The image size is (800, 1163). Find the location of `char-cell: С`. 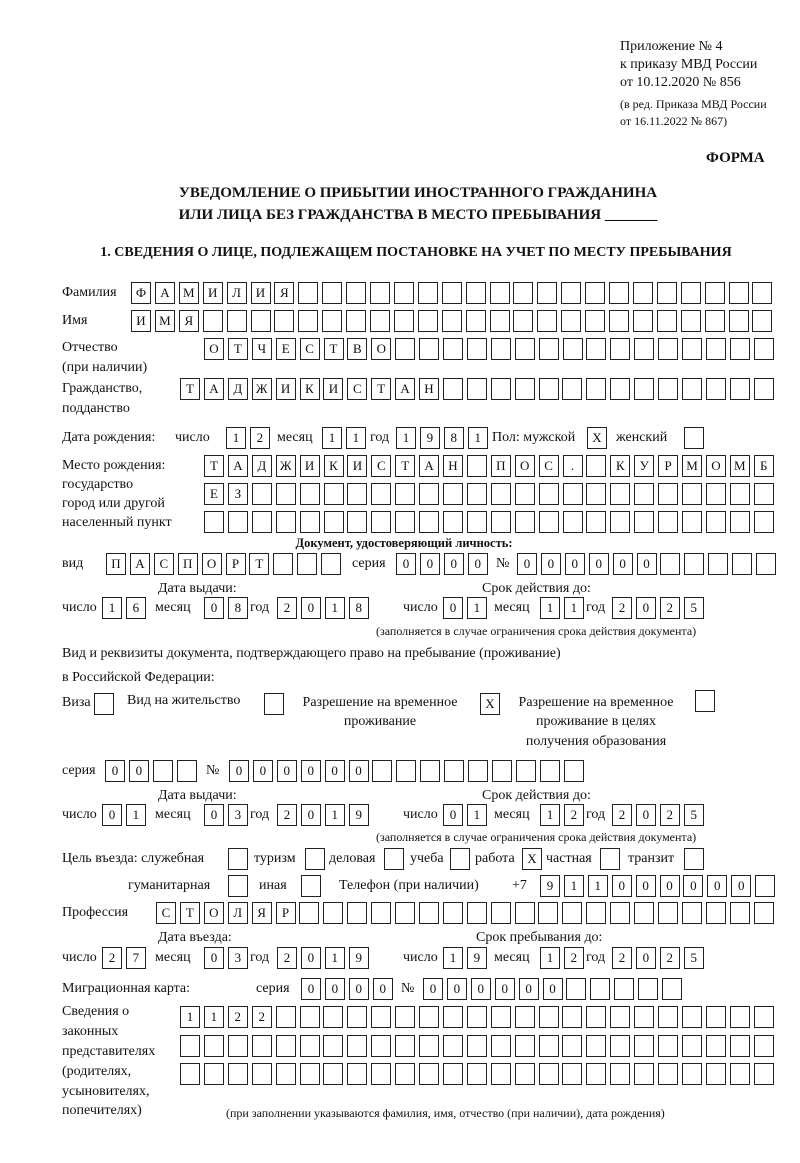

char-cell: С is located at coordinates (357, 389).